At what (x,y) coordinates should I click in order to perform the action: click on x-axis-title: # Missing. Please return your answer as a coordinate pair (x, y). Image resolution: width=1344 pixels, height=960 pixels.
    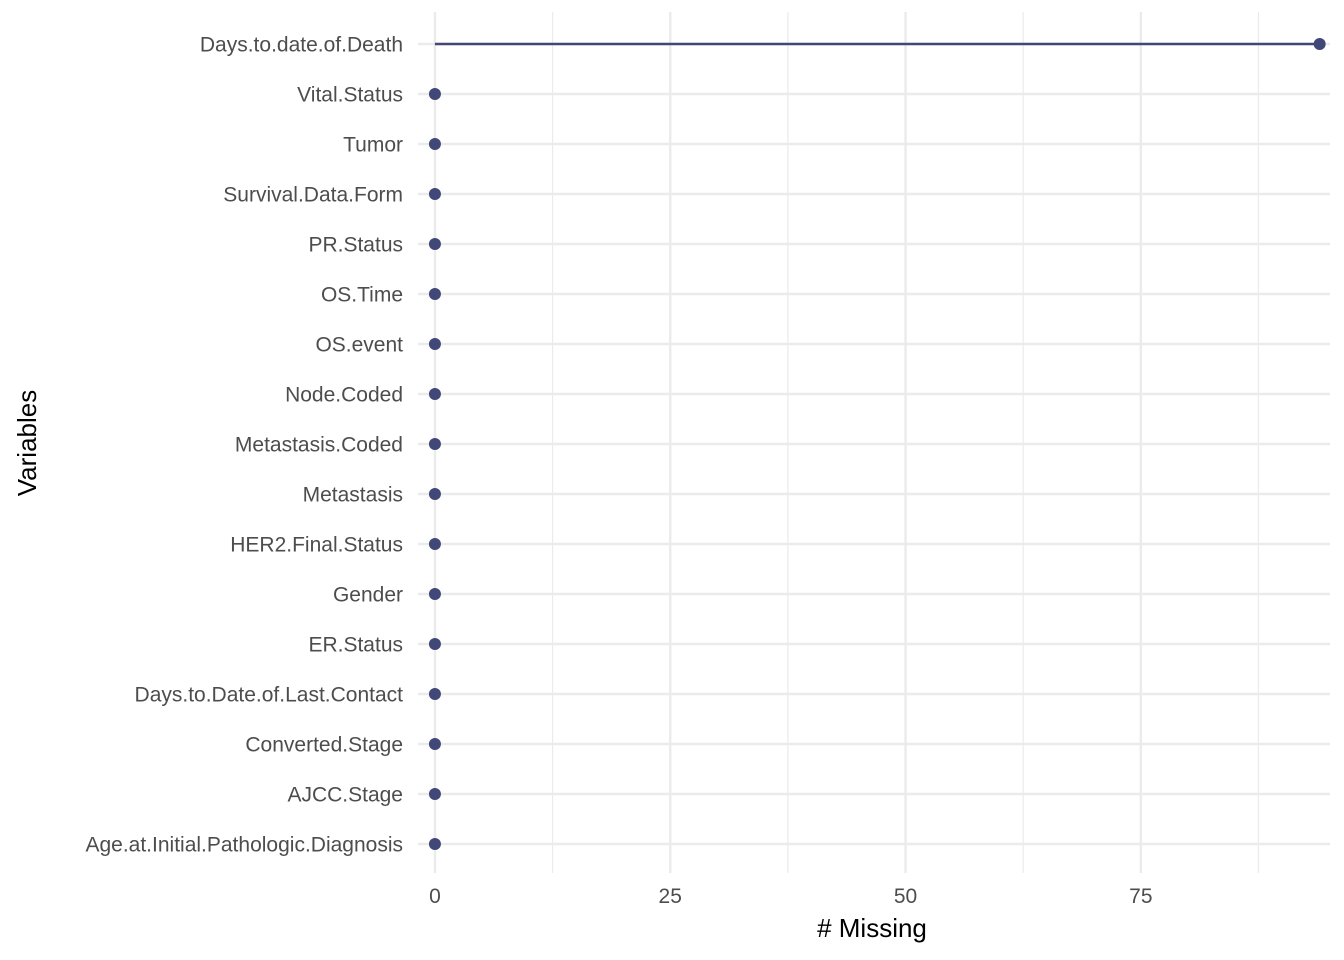
    Looking at the image, I should click on (872, 928).